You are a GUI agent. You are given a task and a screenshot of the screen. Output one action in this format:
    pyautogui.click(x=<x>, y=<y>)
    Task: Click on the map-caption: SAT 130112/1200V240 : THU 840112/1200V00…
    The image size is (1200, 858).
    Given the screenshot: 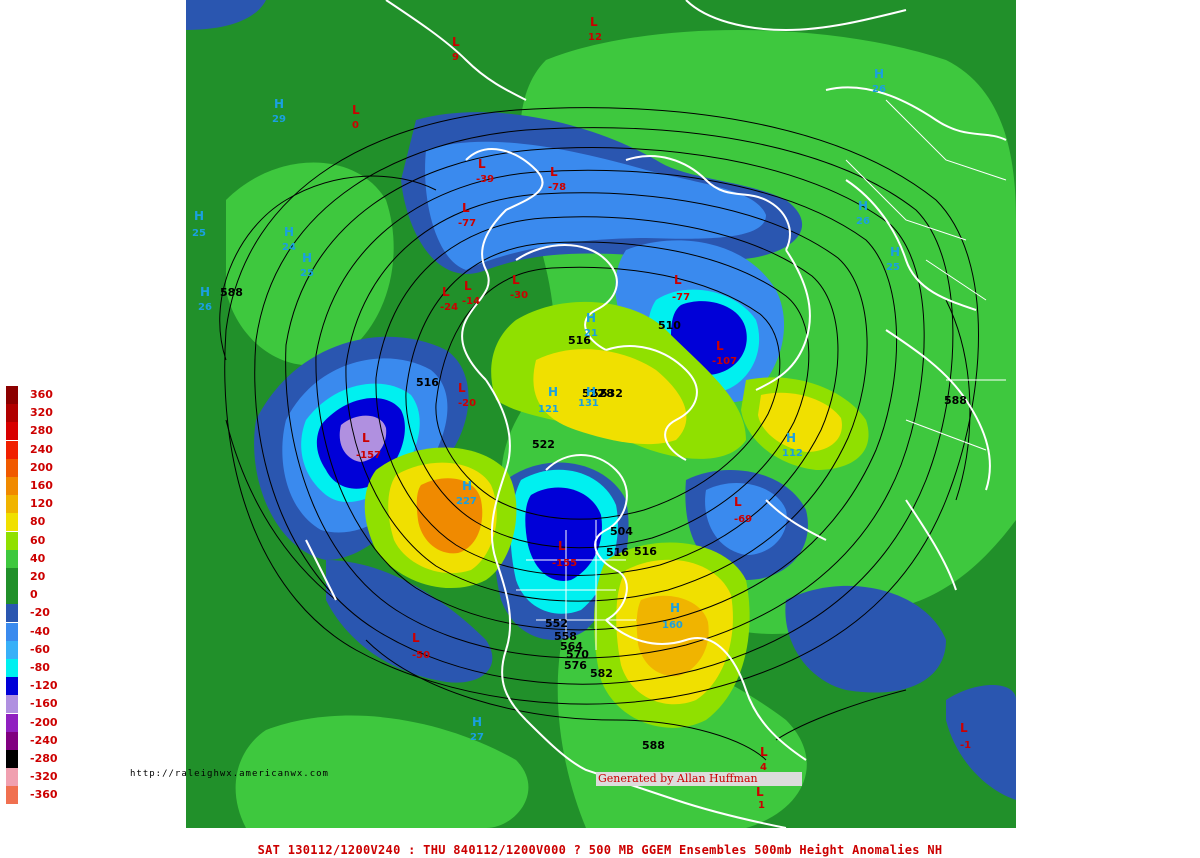 What is the action you would take?
    pyautogui.click(x=600, y=850)
    